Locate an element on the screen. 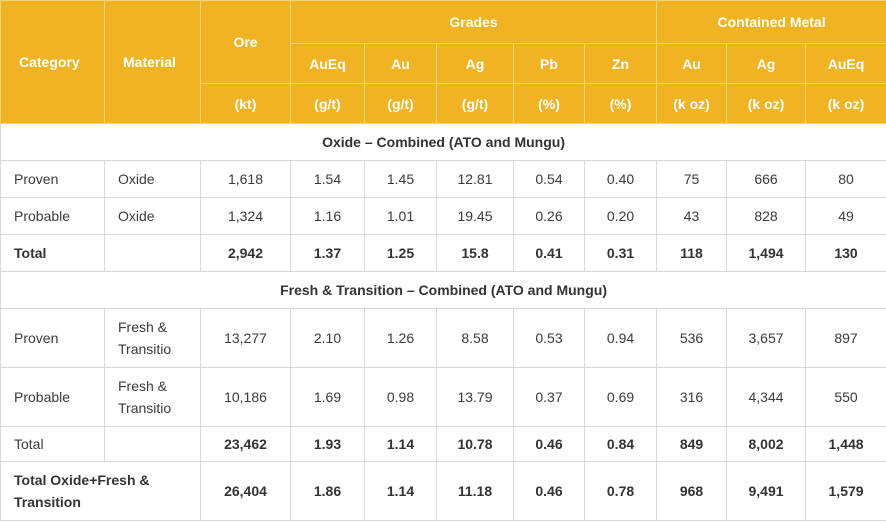  value-cell: 1.93 is located at coordinates (327, 444).